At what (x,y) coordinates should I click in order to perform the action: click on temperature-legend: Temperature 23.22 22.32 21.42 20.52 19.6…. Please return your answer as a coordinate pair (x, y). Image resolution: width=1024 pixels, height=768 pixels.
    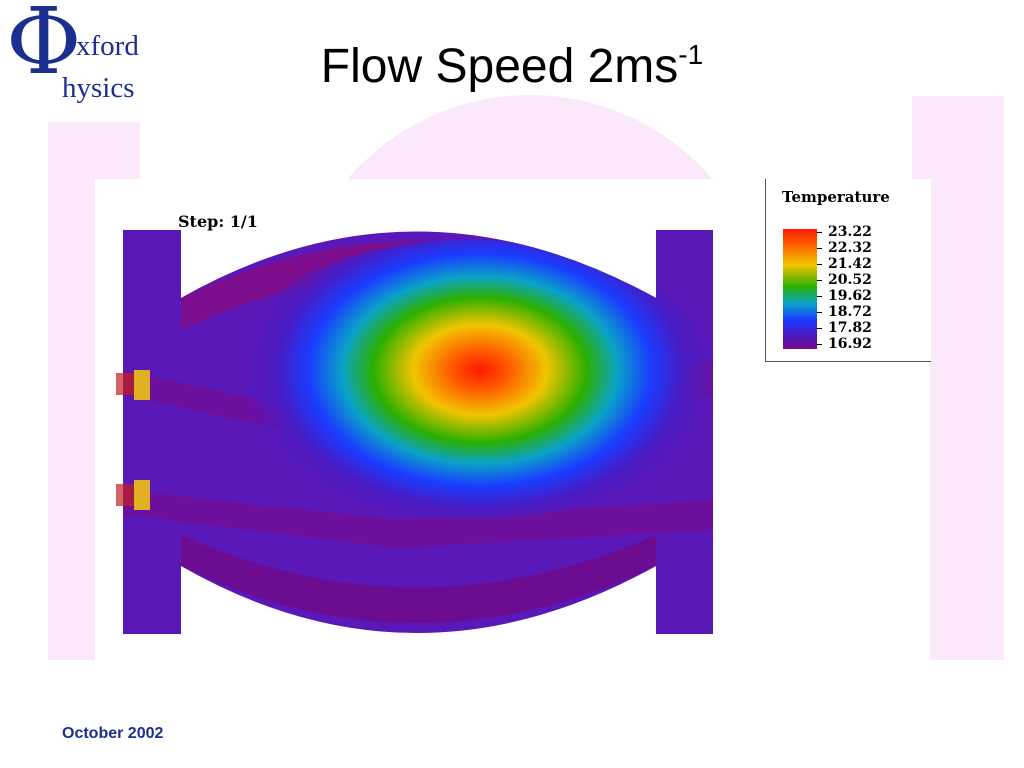
    Looking at the image, I should click on (848, 270).